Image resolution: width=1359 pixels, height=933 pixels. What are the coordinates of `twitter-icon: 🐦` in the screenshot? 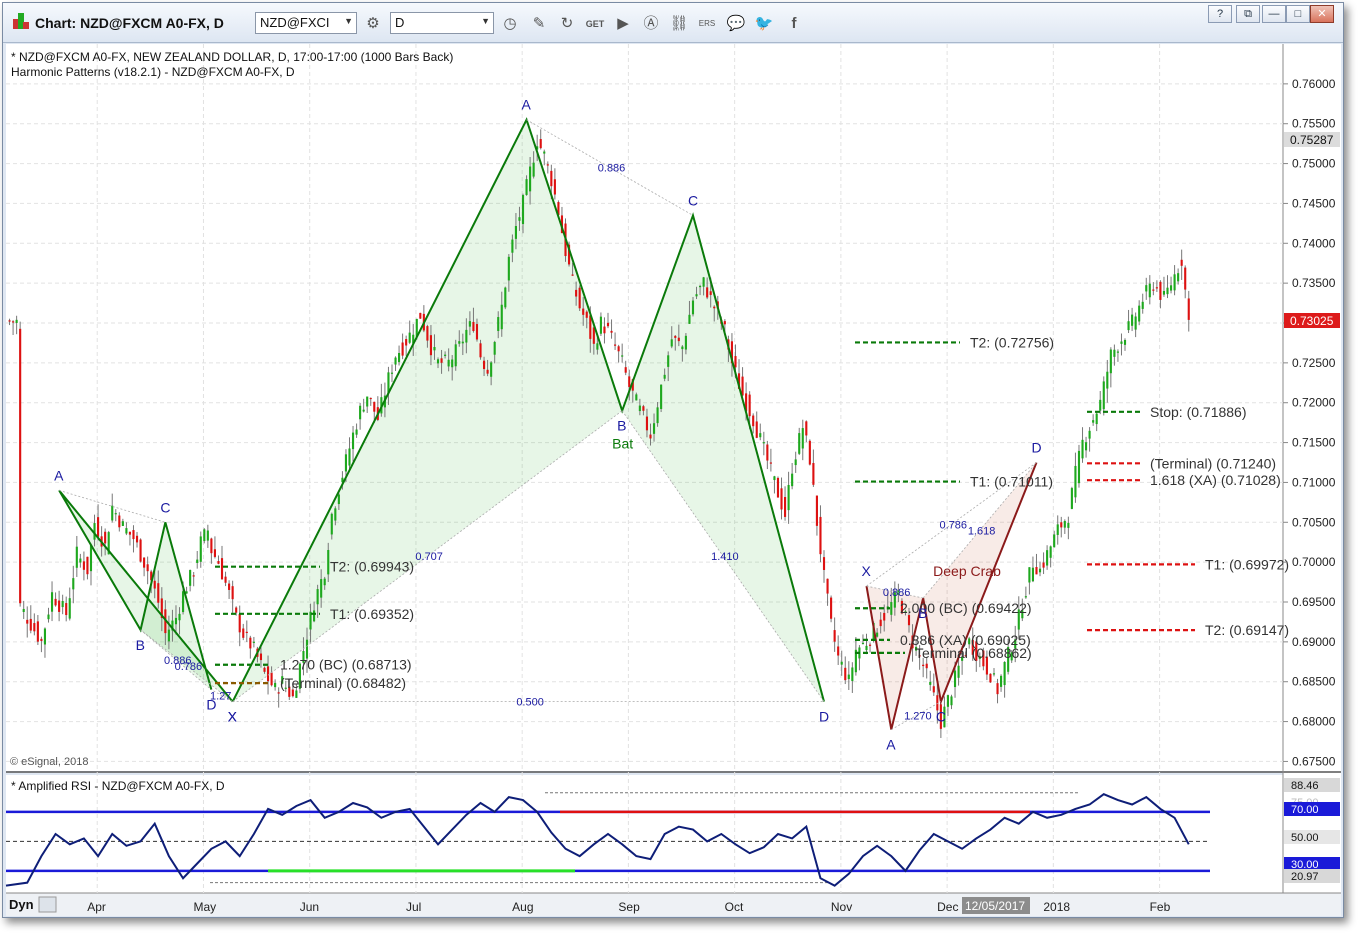 It's located at (764, 23).